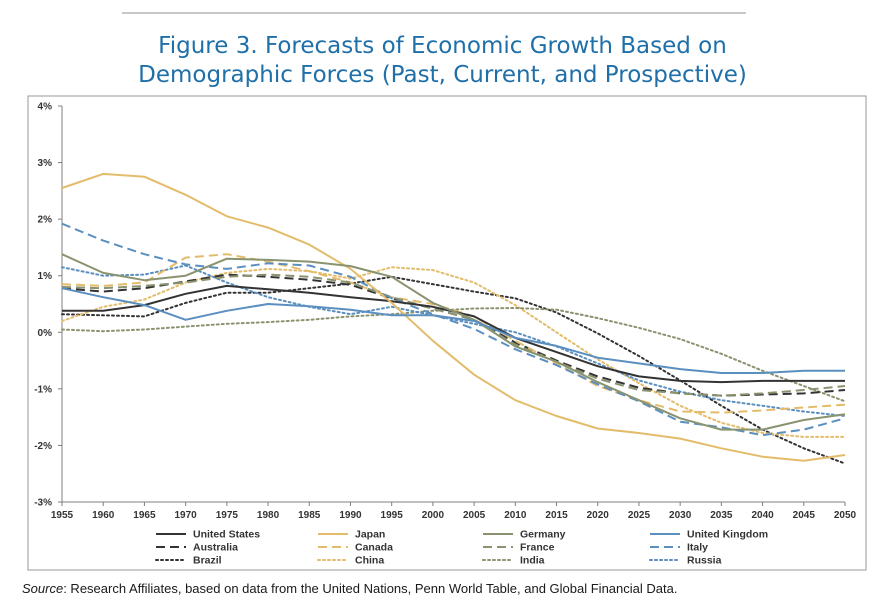 This screenshot has width=885, height=602. I want to click on y-tick-label: 3%, so click(45, 163).